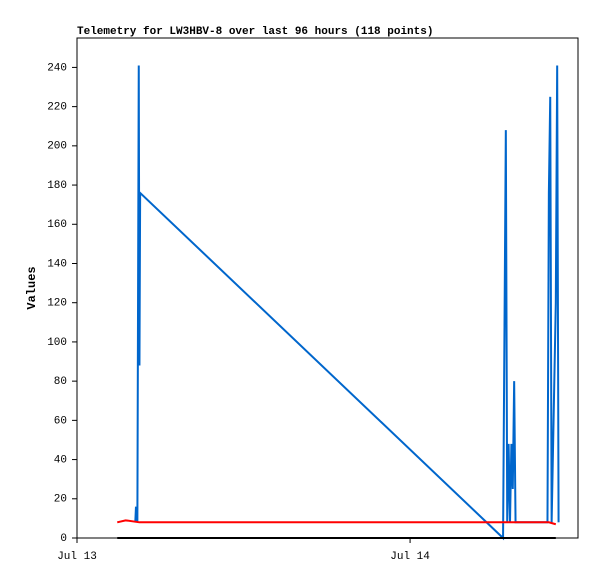 This screenshot has height=579, width=597. I want to click on y-tick-label: 180, so click(57, 186).